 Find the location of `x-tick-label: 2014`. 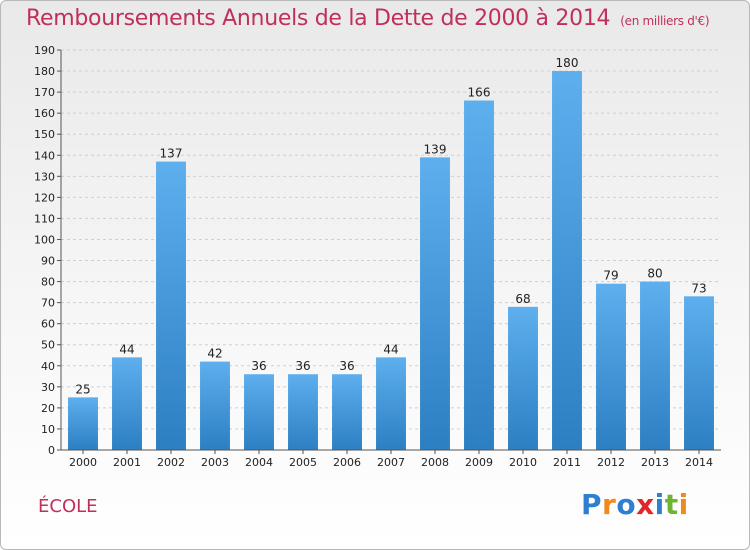

x-tick-label: 2014 is located at coordinates (699, 462).